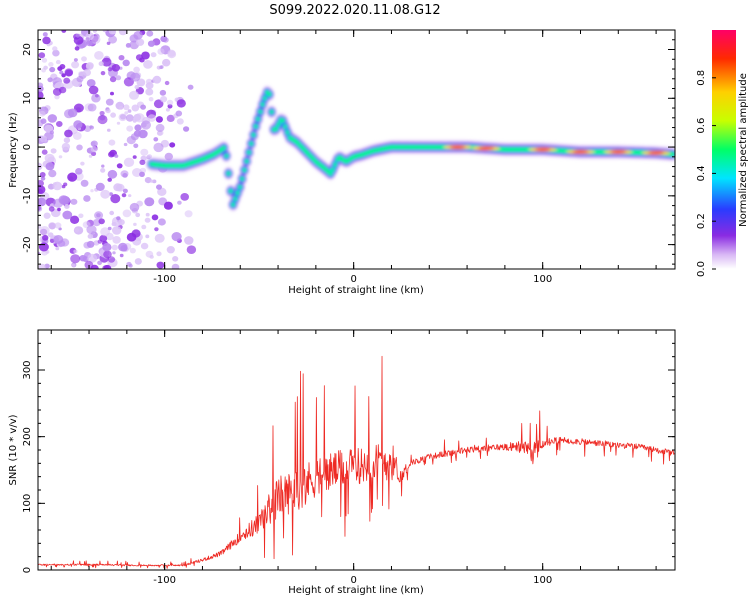  Describe the element at coordinates (27, 147) in the screenshot. I see `y-tick-label: 0` at that location.